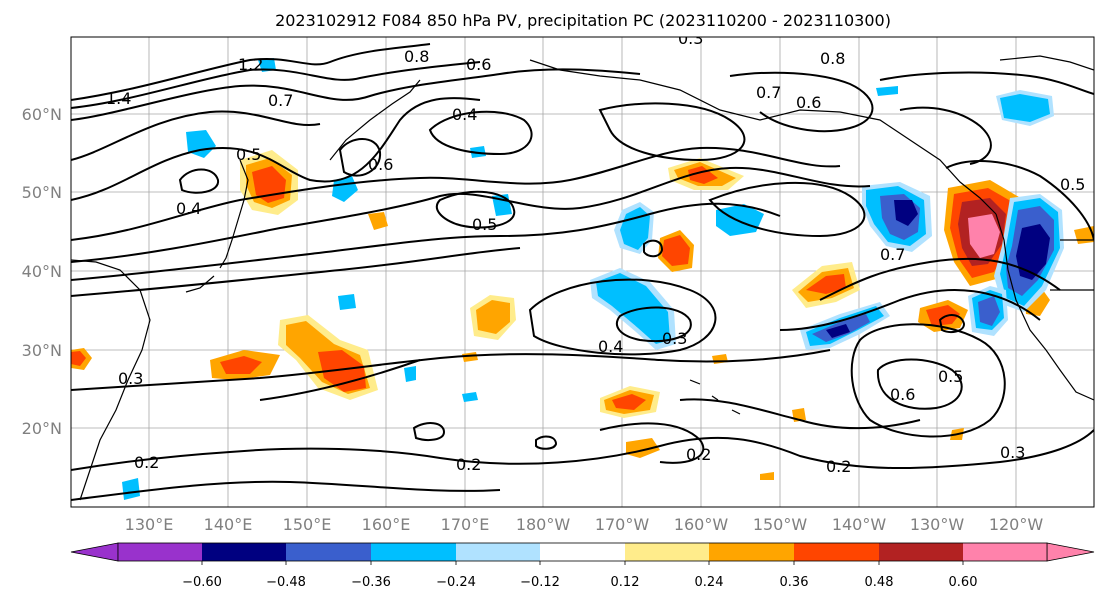 This screenshot has width=1105, height=601. I want to click on lon-tick-label: 140°W, so click(859, 524).